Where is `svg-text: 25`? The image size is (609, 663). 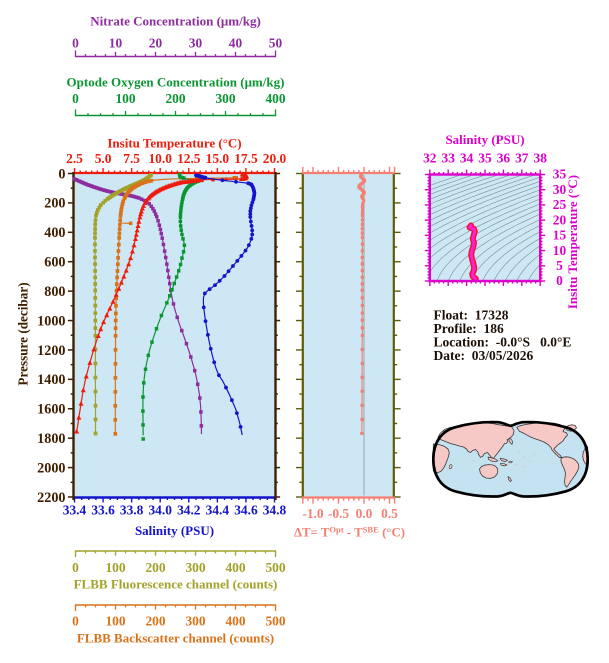
svg-text: 25 is located at coordinates (560, 204).